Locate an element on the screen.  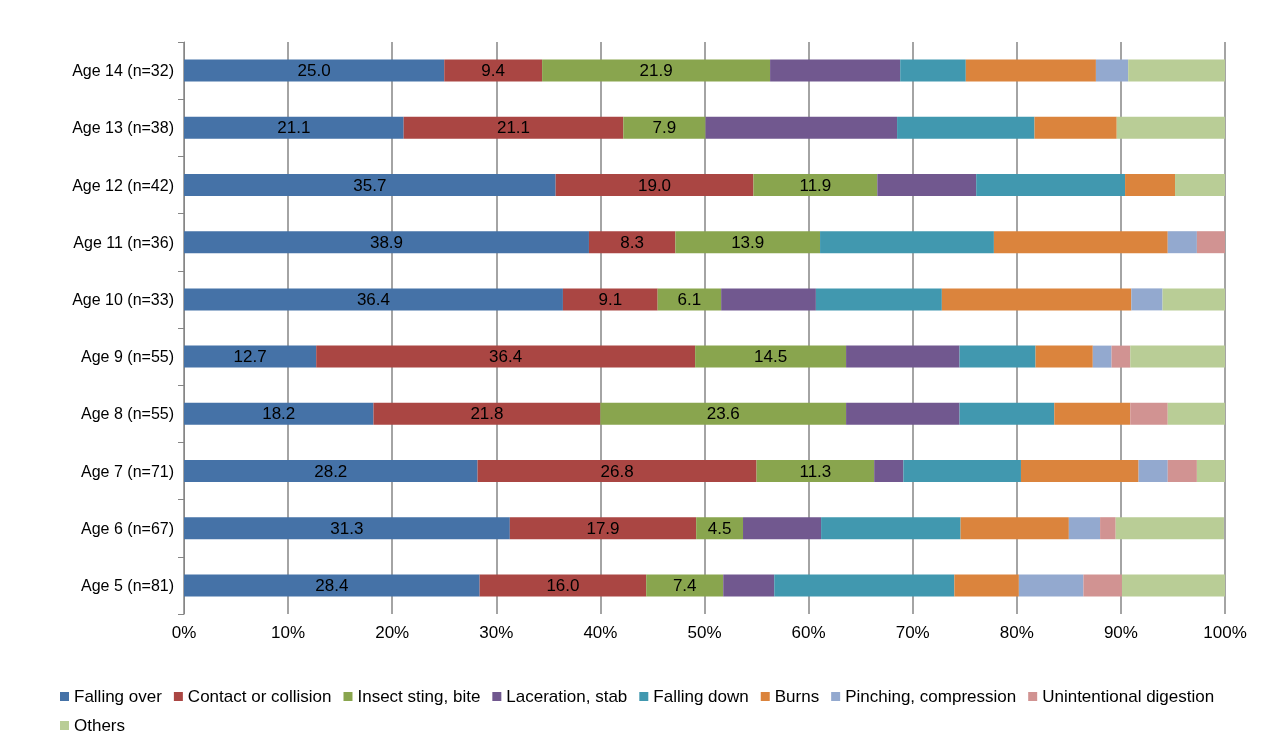
data-label: 4.5 is located at coordinates (719, 528).